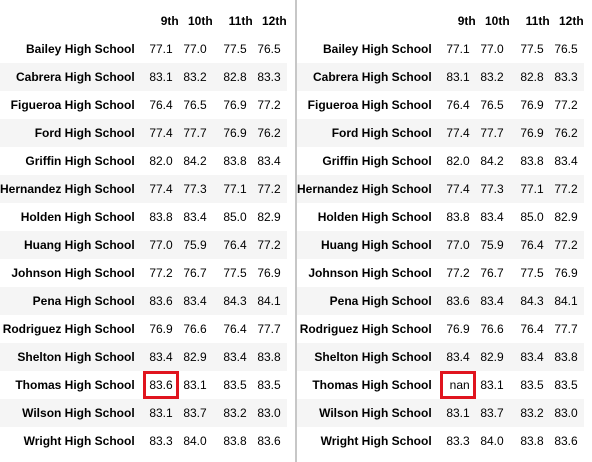 The width and height of the screenshot is (592, 462). Describe the element at coordinates (143, 77) in the screenshot. I see `table-row: Cabrera High School 83.1 83.2 82.8 83.3` at that location.